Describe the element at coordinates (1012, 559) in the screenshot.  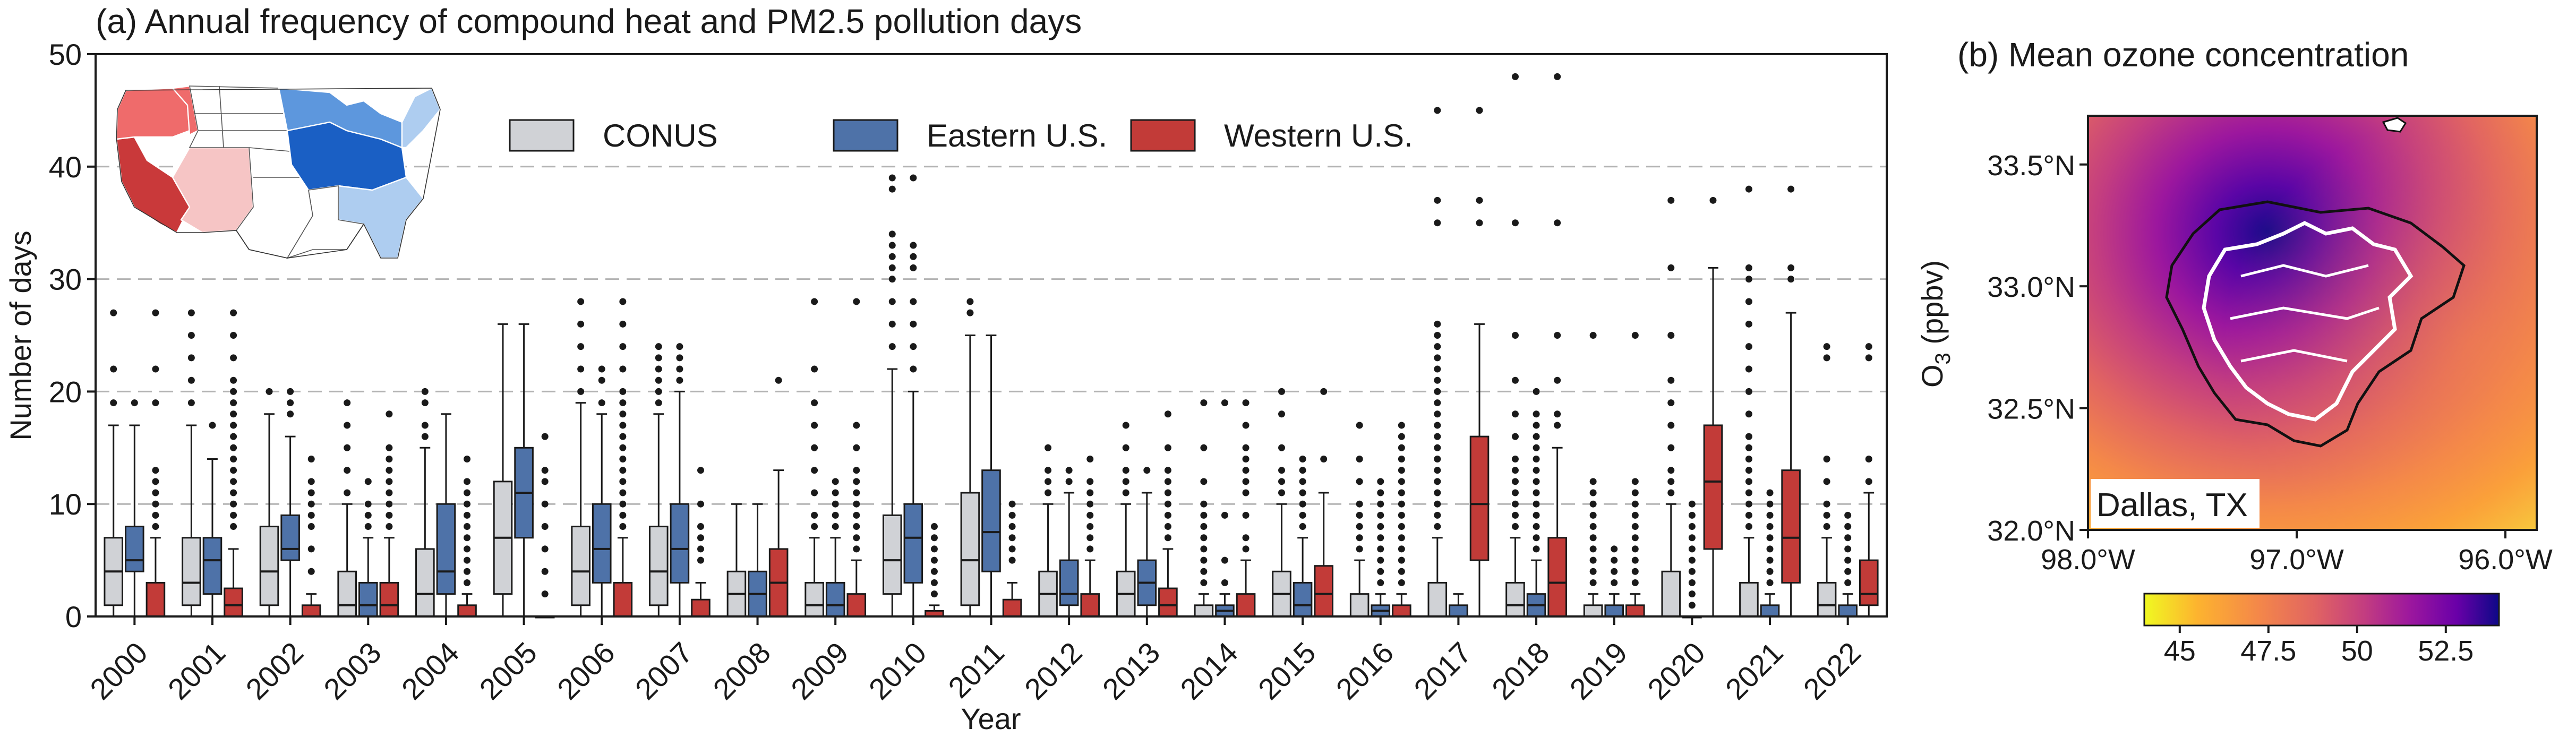
I see `box-western-2011` at that location.